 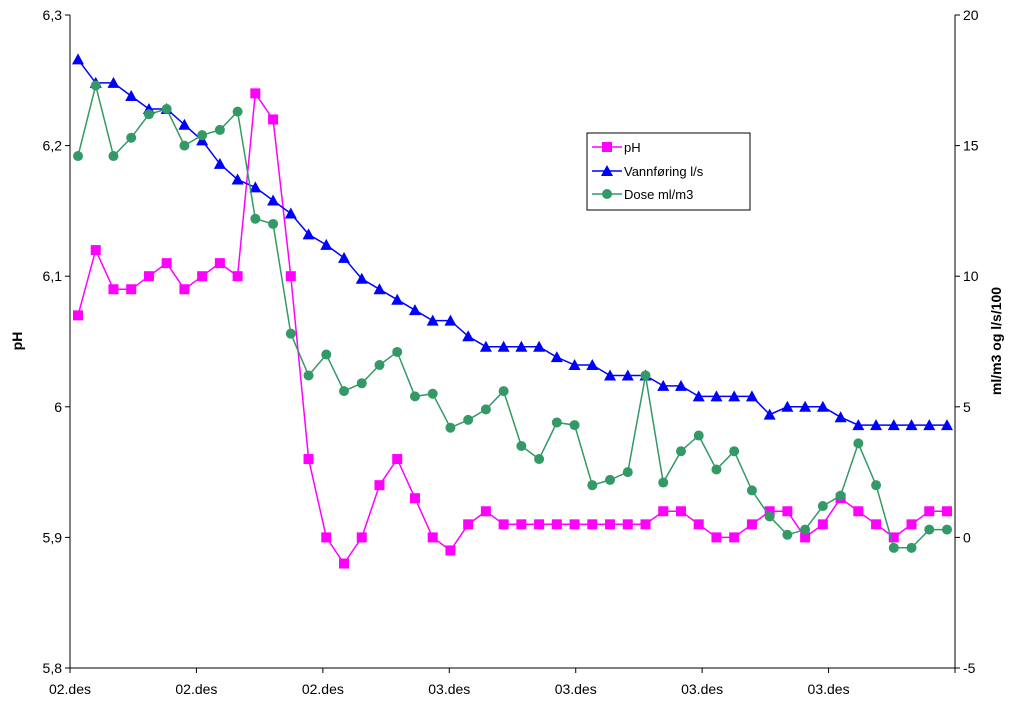 I want to click on legend-marker-square, so click(x=607, y=147).